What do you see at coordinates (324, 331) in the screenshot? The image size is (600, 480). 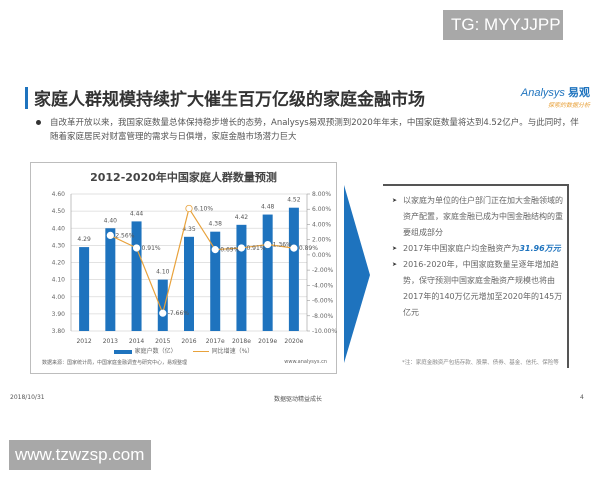 I see `svg-text: -10.00%` at bounding box center [324, 331].